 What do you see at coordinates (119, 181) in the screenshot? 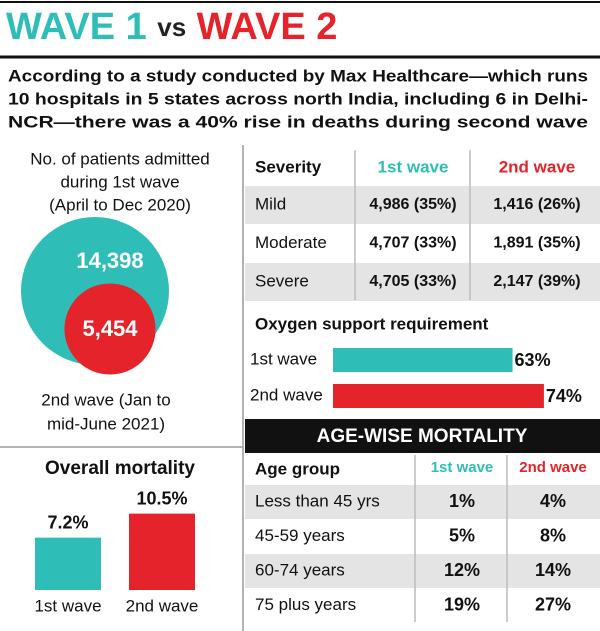
I see `bubble-title: during 1st wave` at bounding box center [119, 181].